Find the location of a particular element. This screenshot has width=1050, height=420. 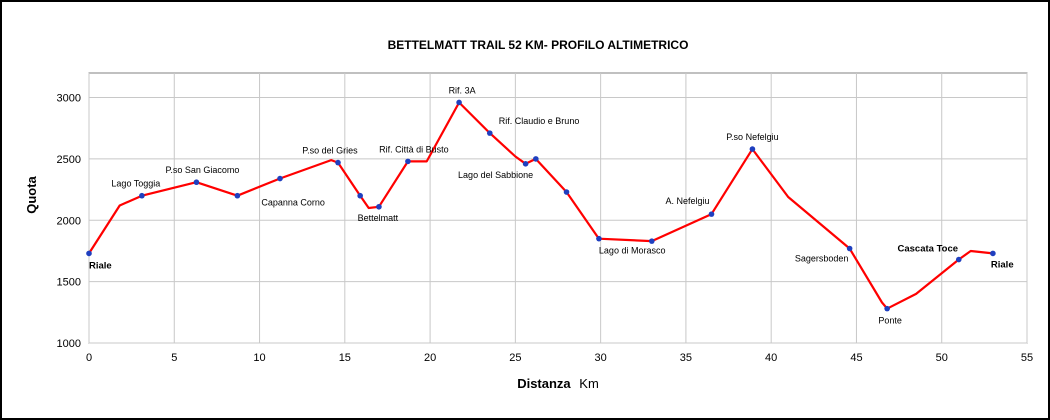

marker-label: Cascata Toce is located at coordinates (928, 249).